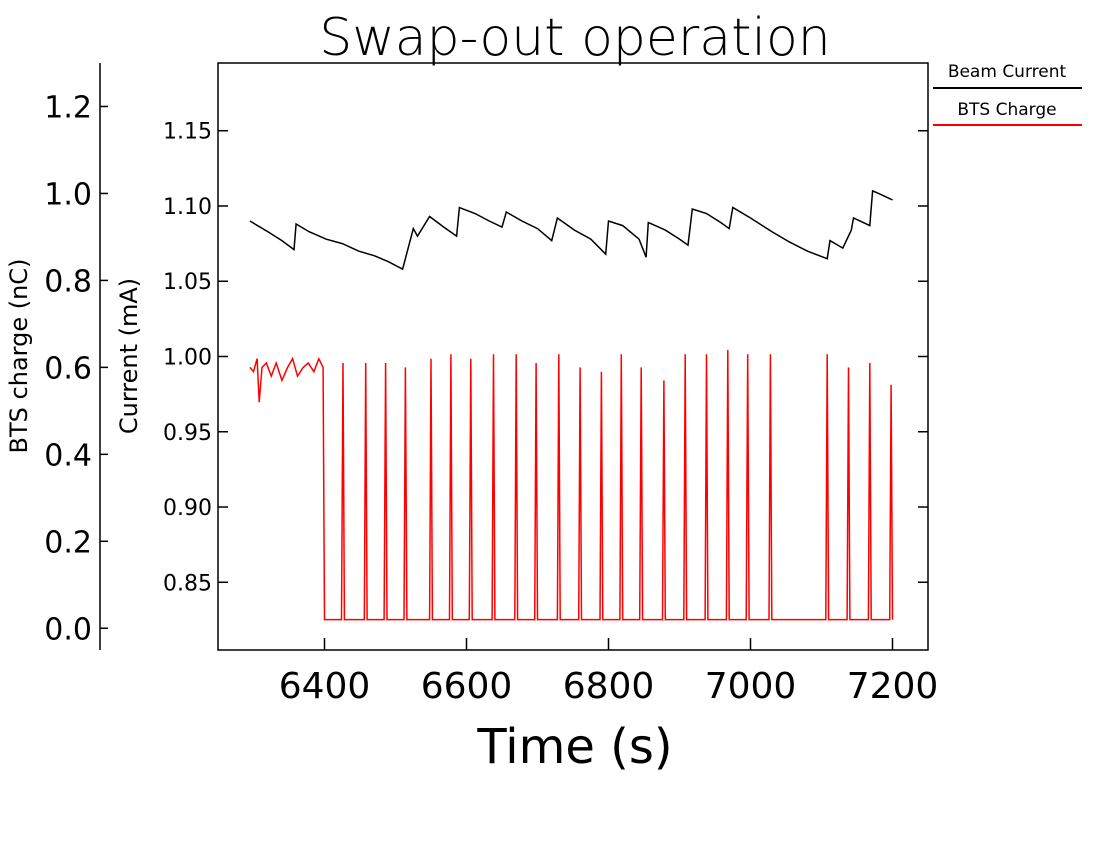  What do you see at coordinates (571, 230) in the screenshot?
I see `series-line-beam-current` at bounding box center [571, 230].